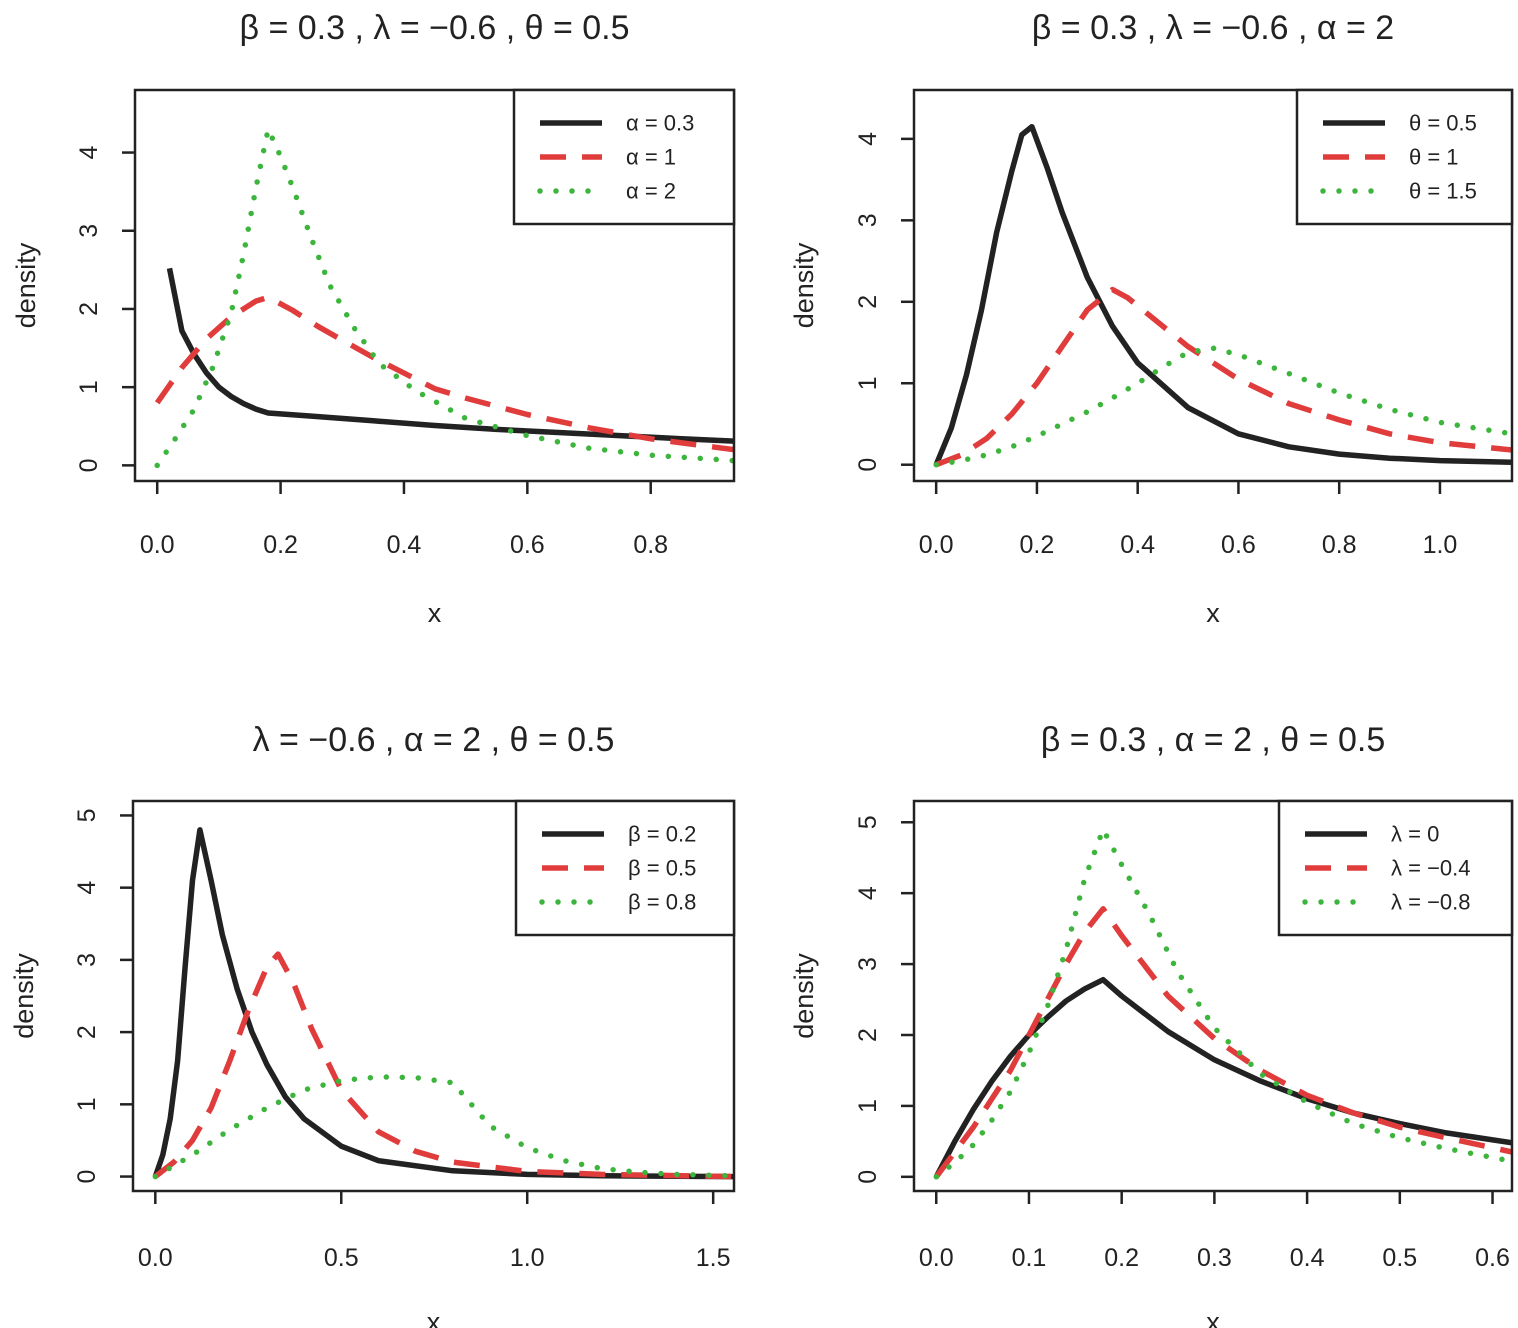 The height and width of the screenshot is (1328, 1518). What do you see at coordinates (434, 740) in the screenshot?
I see `chart-title: λ = −0.6 , α = 2 , θ = 0.5` at bounding box center [434, 740].